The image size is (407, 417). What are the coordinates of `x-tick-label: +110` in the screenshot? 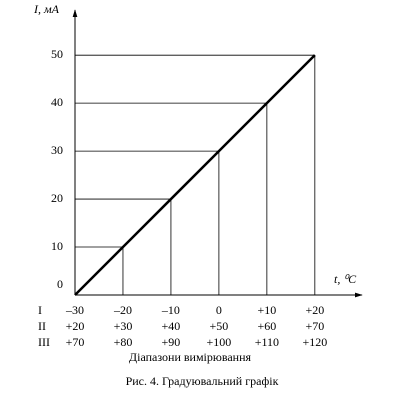 It's located at (267, 342).